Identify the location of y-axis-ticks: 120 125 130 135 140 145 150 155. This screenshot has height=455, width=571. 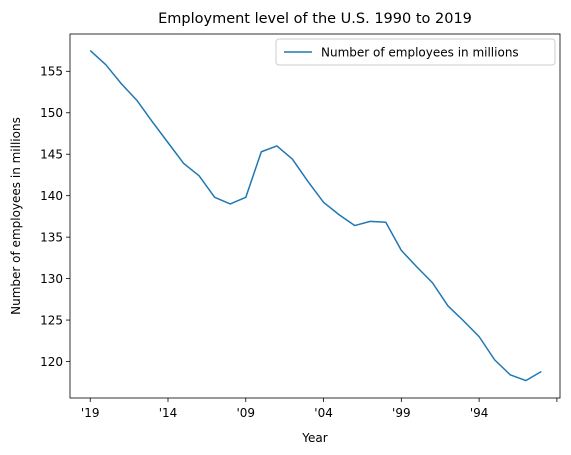
(55, 217).